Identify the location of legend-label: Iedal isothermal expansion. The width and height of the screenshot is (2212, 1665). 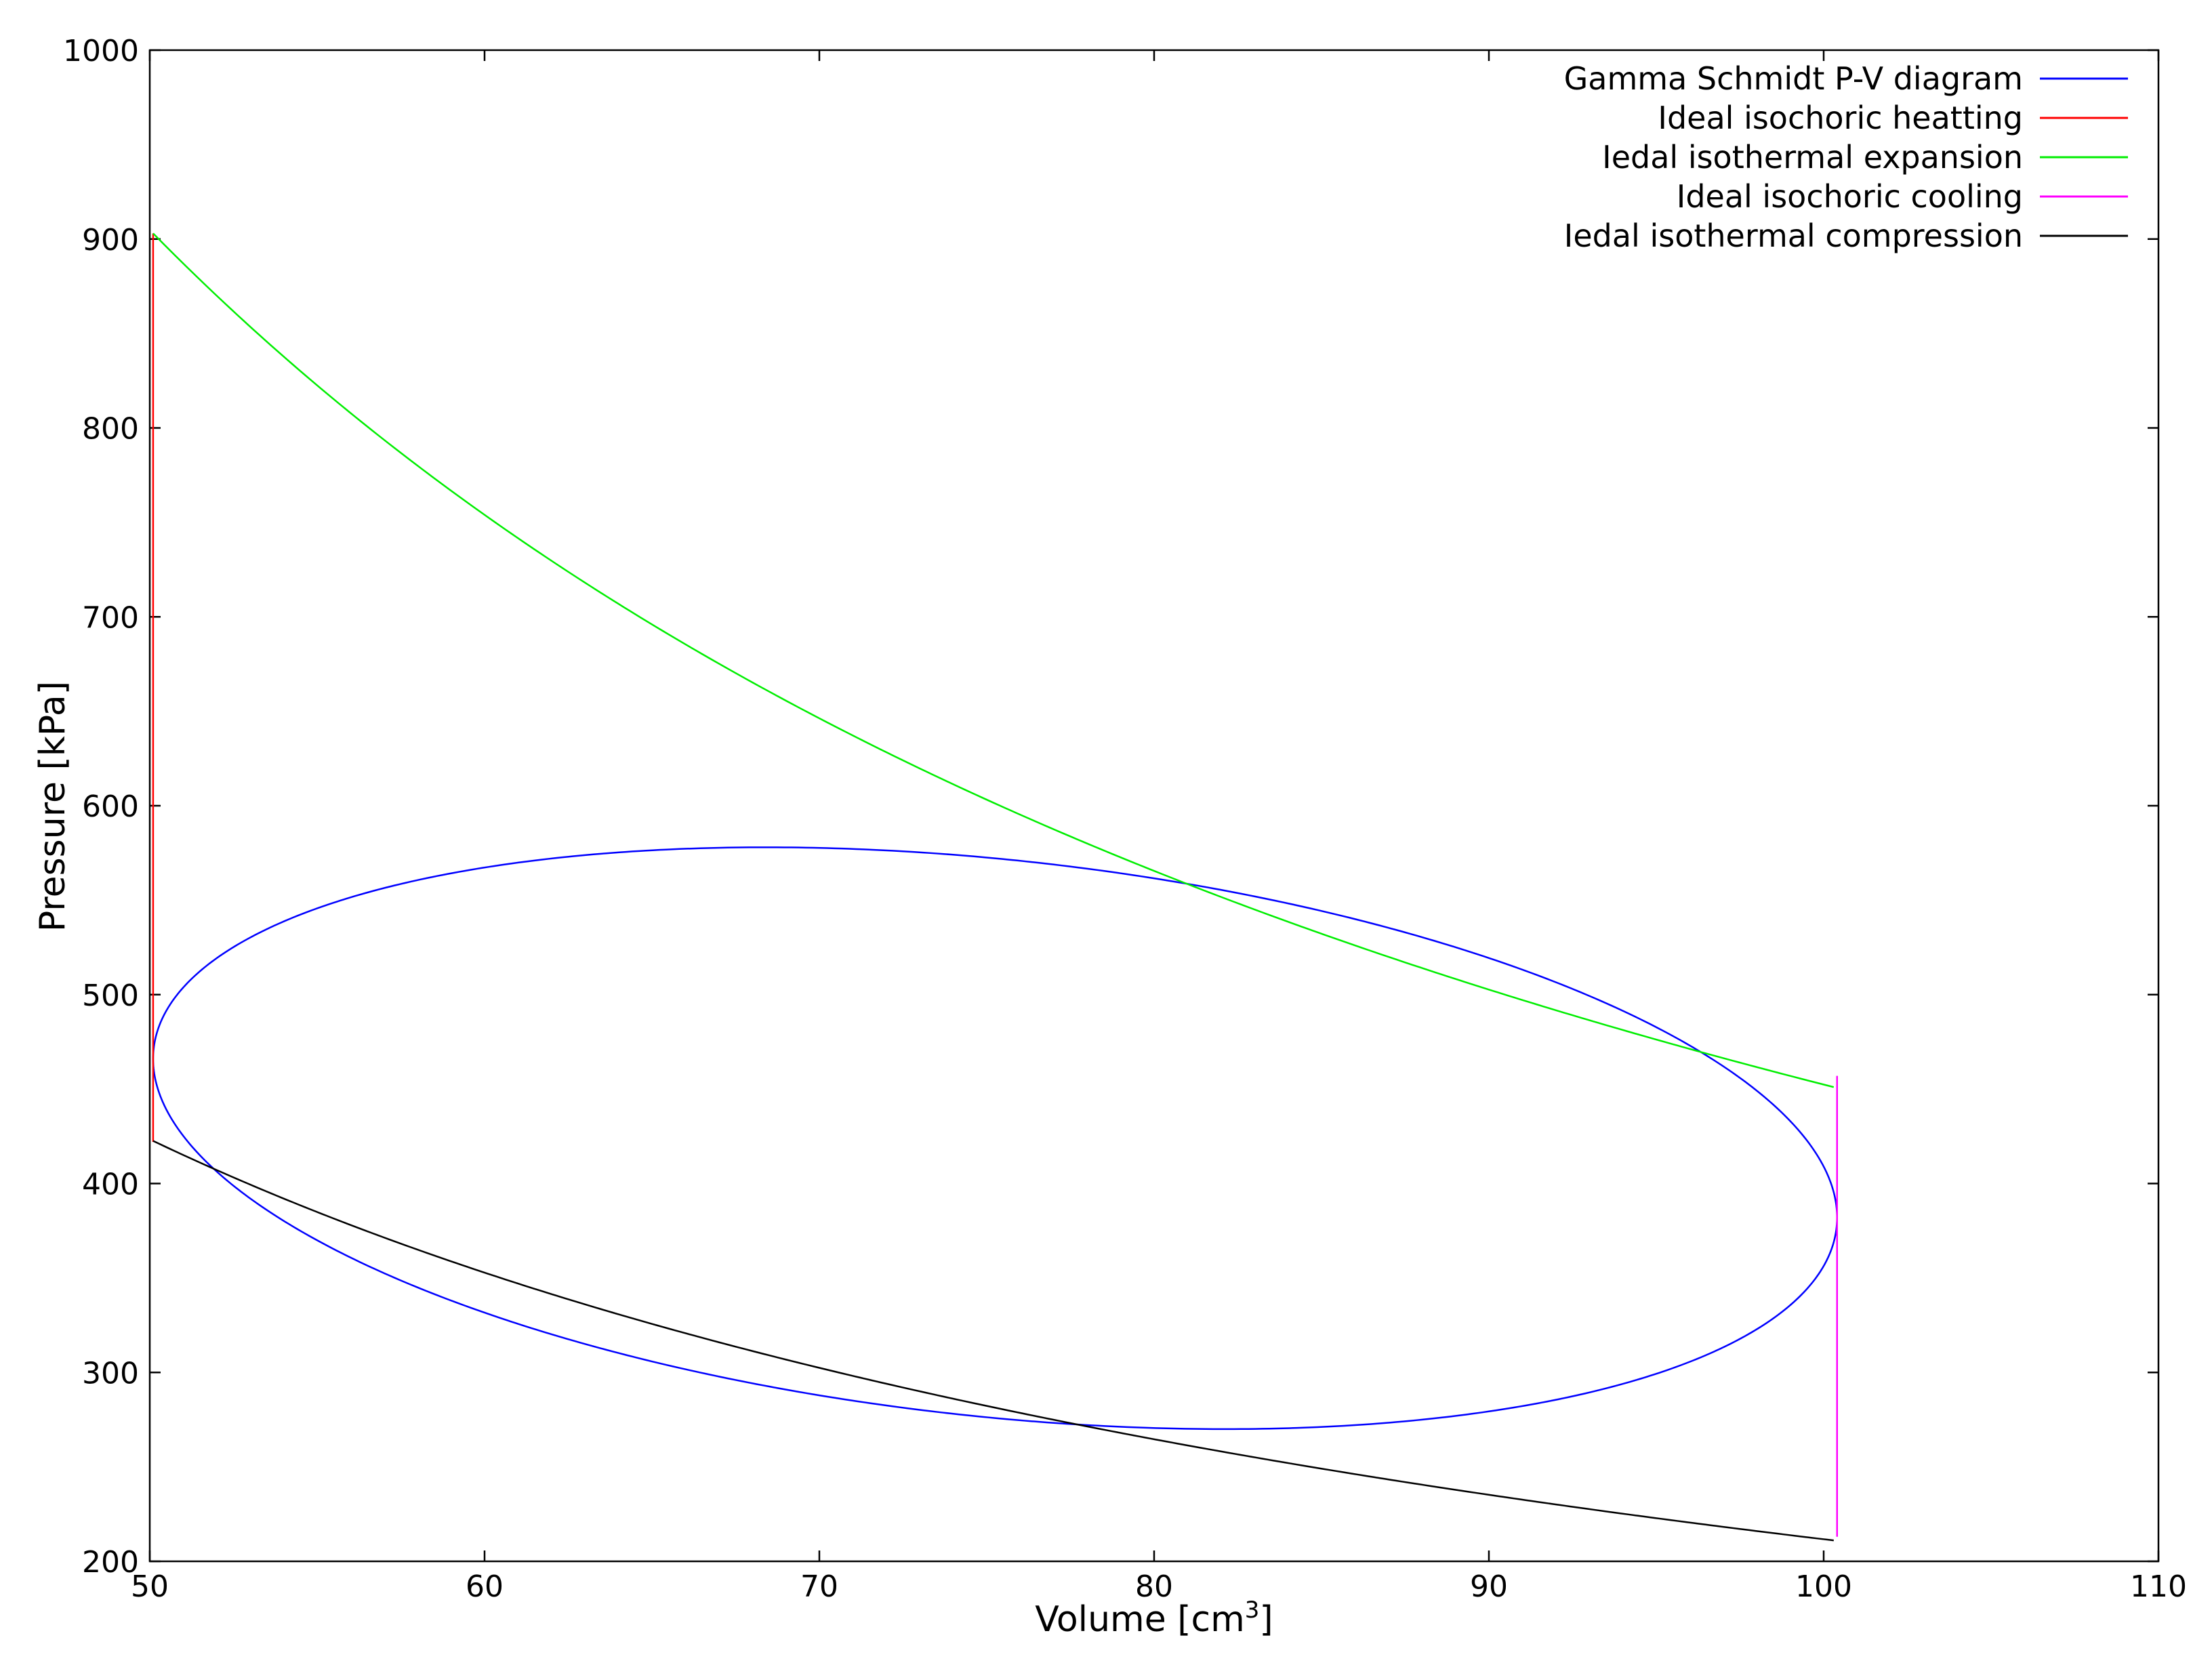
(1812, 158).